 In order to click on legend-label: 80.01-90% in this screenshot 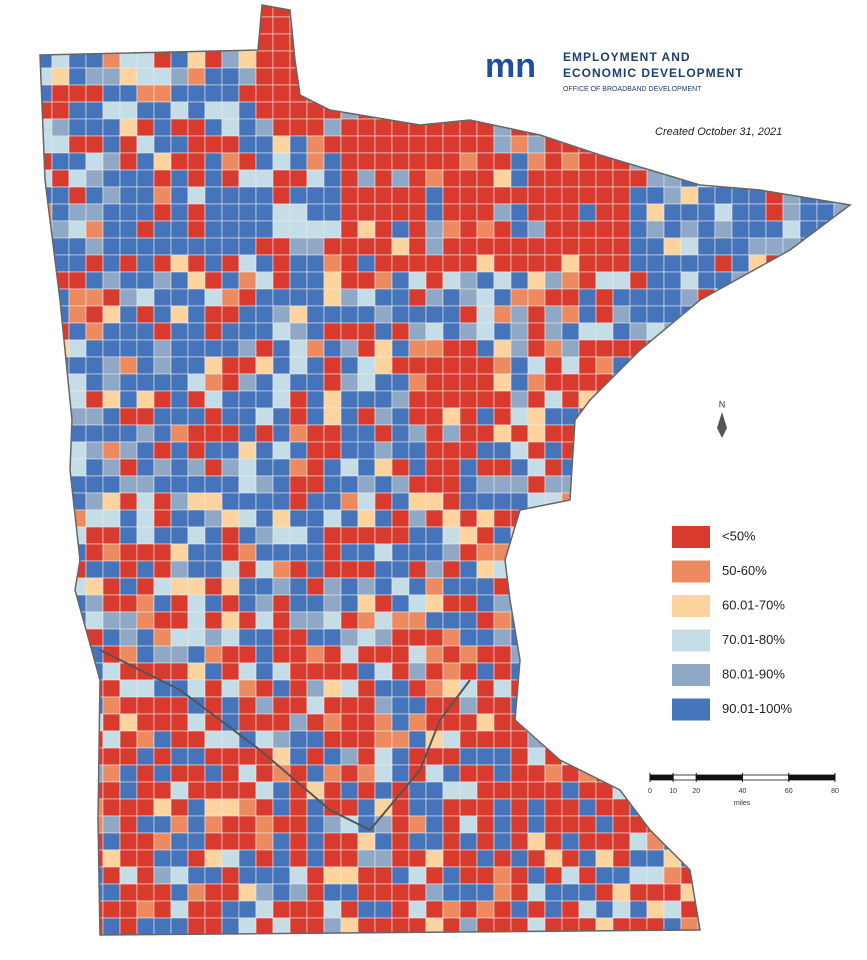, I will do `click(753, 673)`.